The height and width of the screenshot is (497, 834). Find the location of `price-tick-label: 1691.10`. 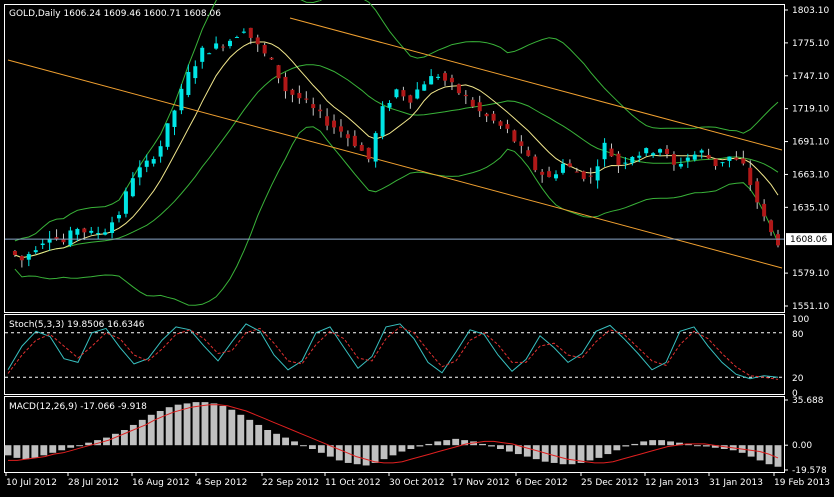

price-tick-label: 1691.10 is located at coordinates (810, 143).